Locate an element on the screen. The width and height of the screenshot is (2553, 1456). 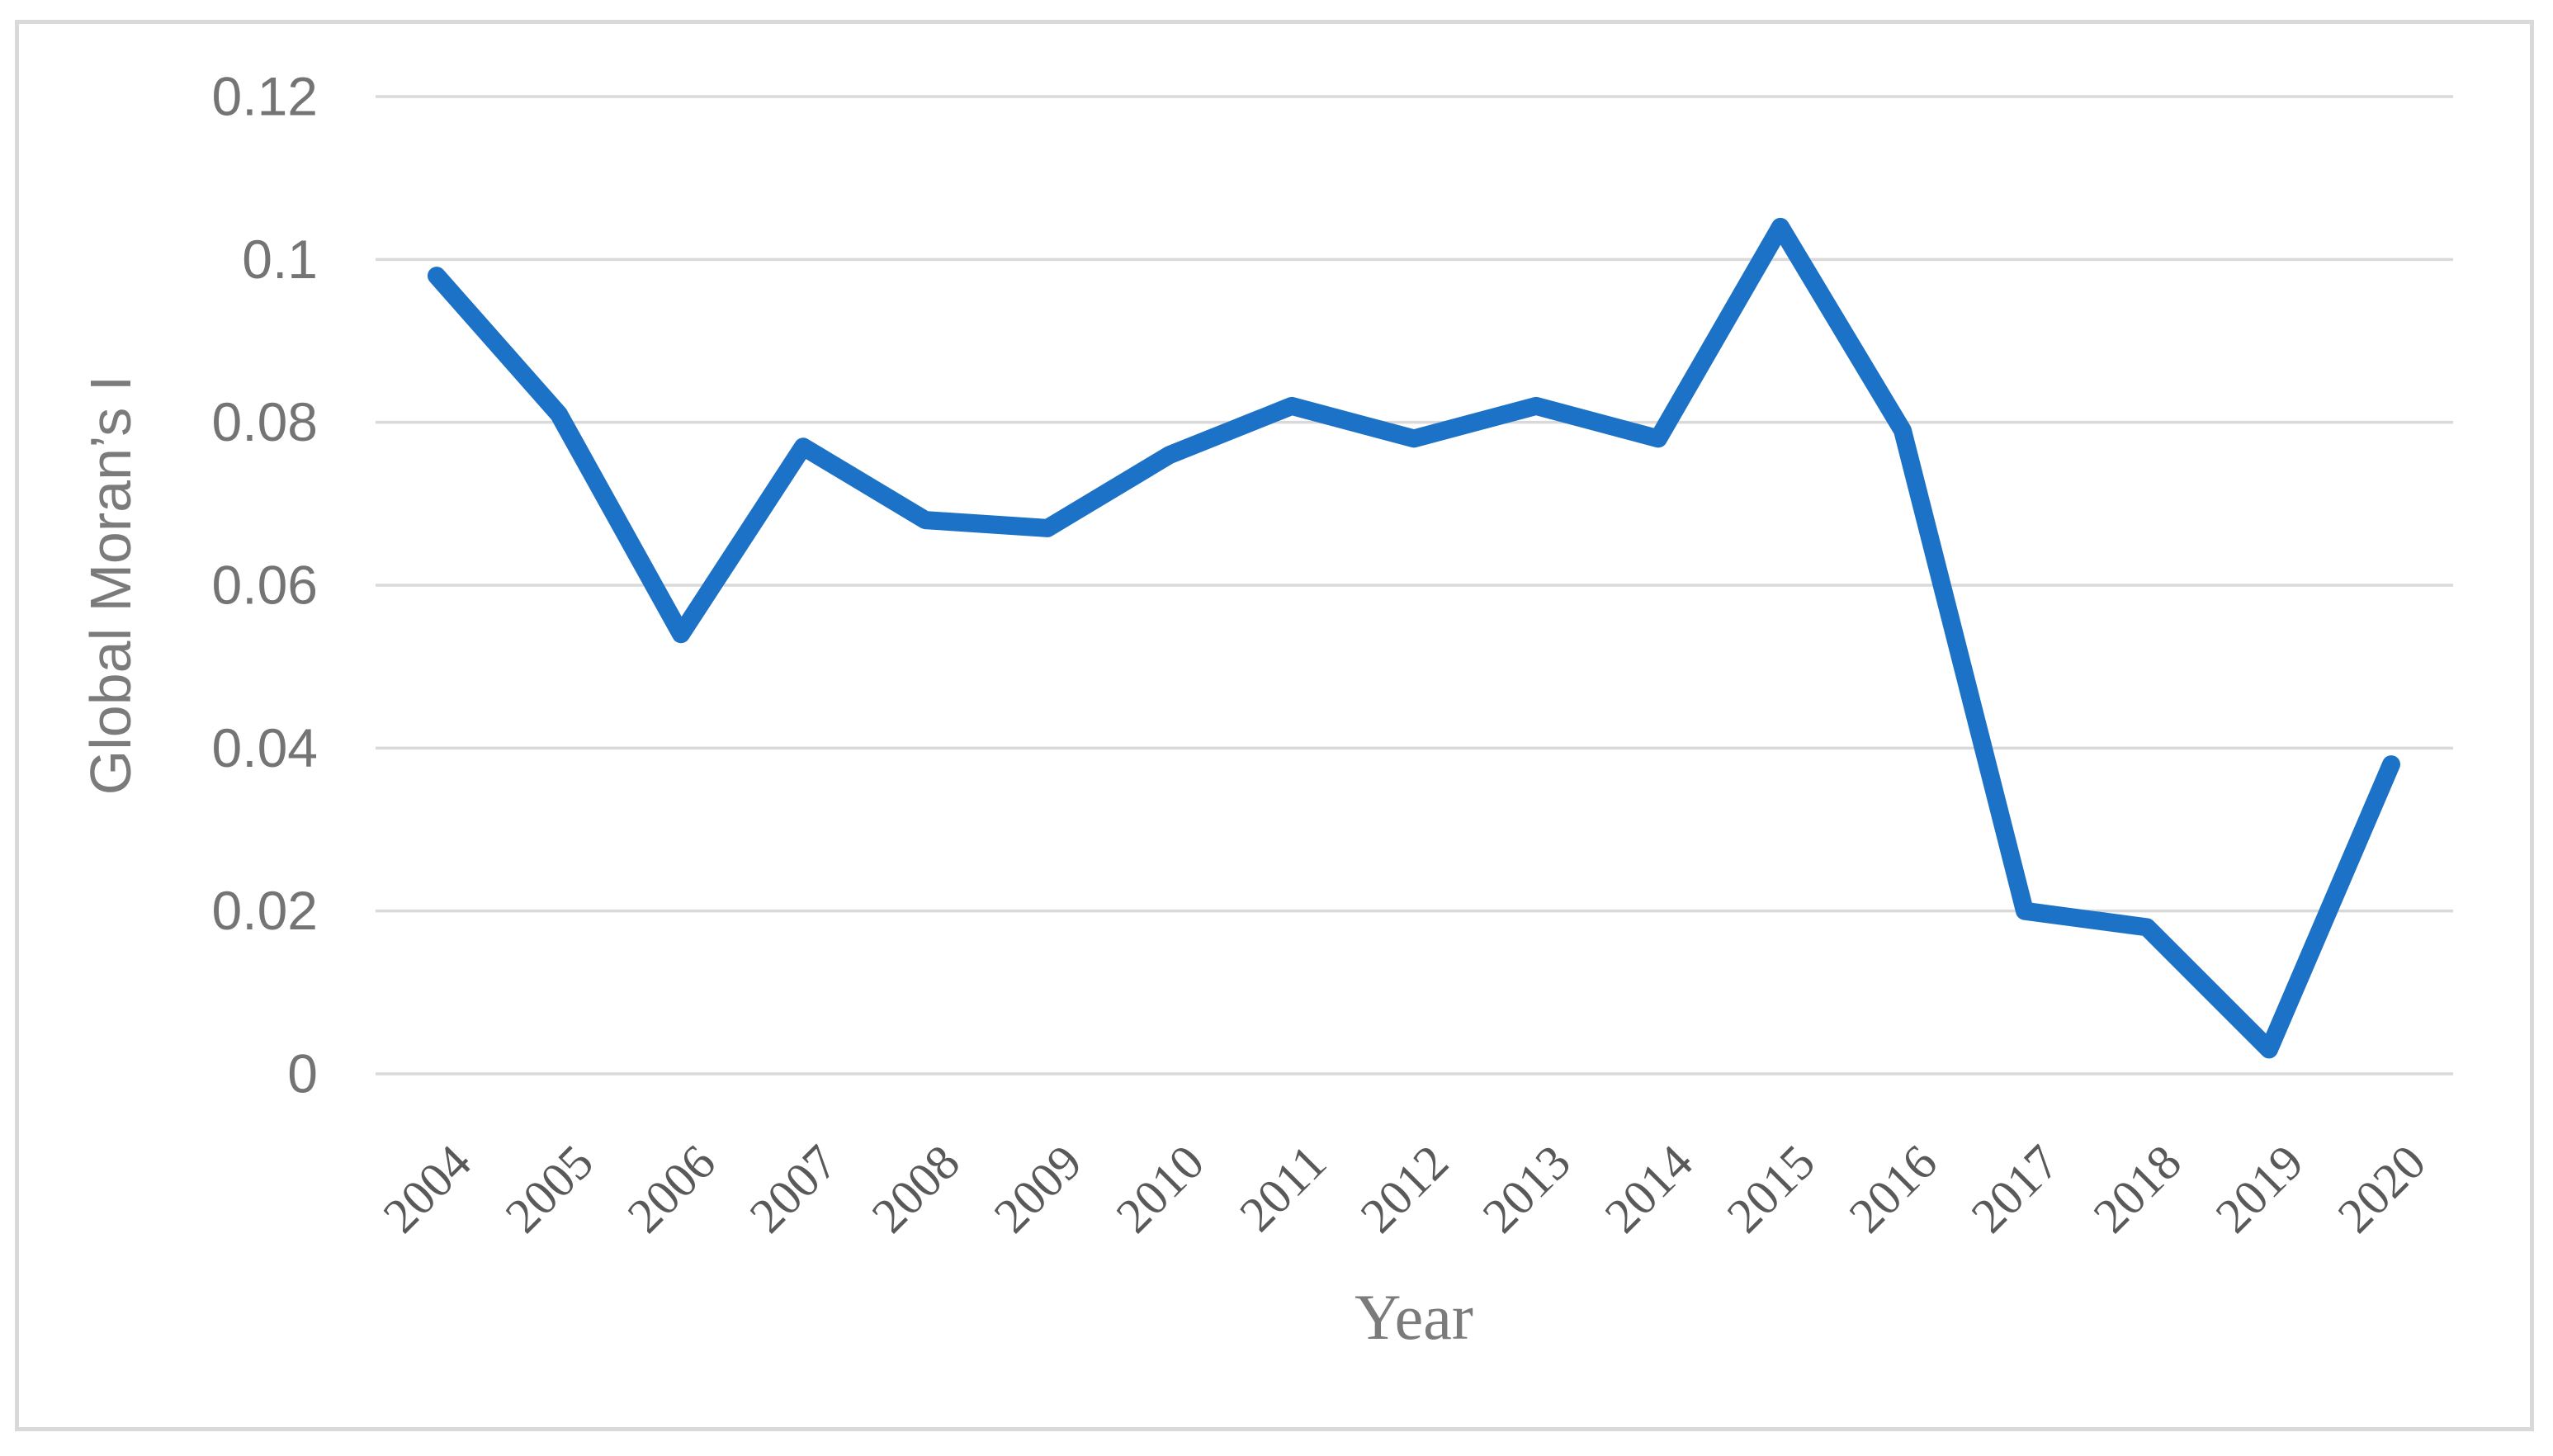
y-tick-label: 0.06 is located at coordinates (265, 584).